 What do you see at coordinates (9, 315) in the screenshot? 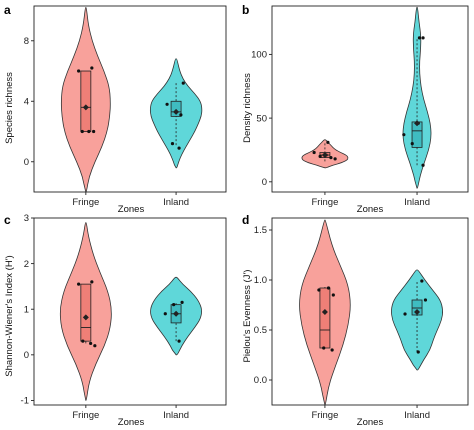
I see `panel-c-ylabel: Shannon-Wiener's Index (H')` at bounding box center [9, 315].